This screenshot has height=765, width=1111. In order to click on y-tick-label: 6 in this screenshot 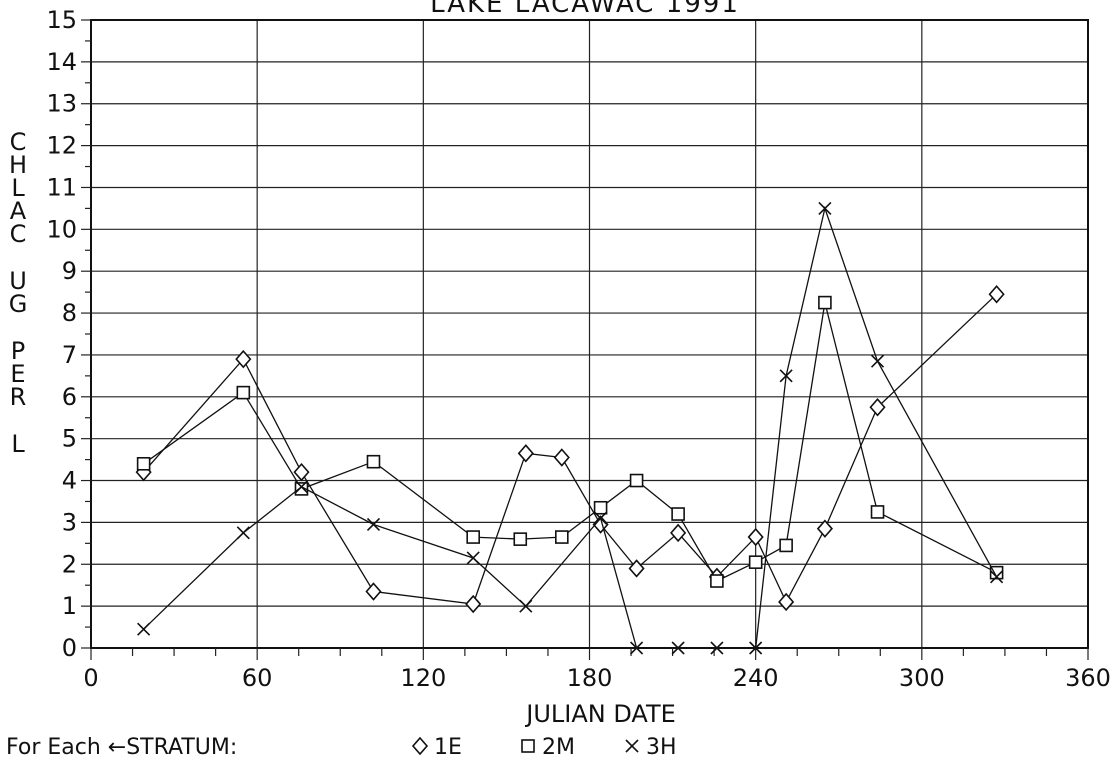, I will do `click(69, 397)`.